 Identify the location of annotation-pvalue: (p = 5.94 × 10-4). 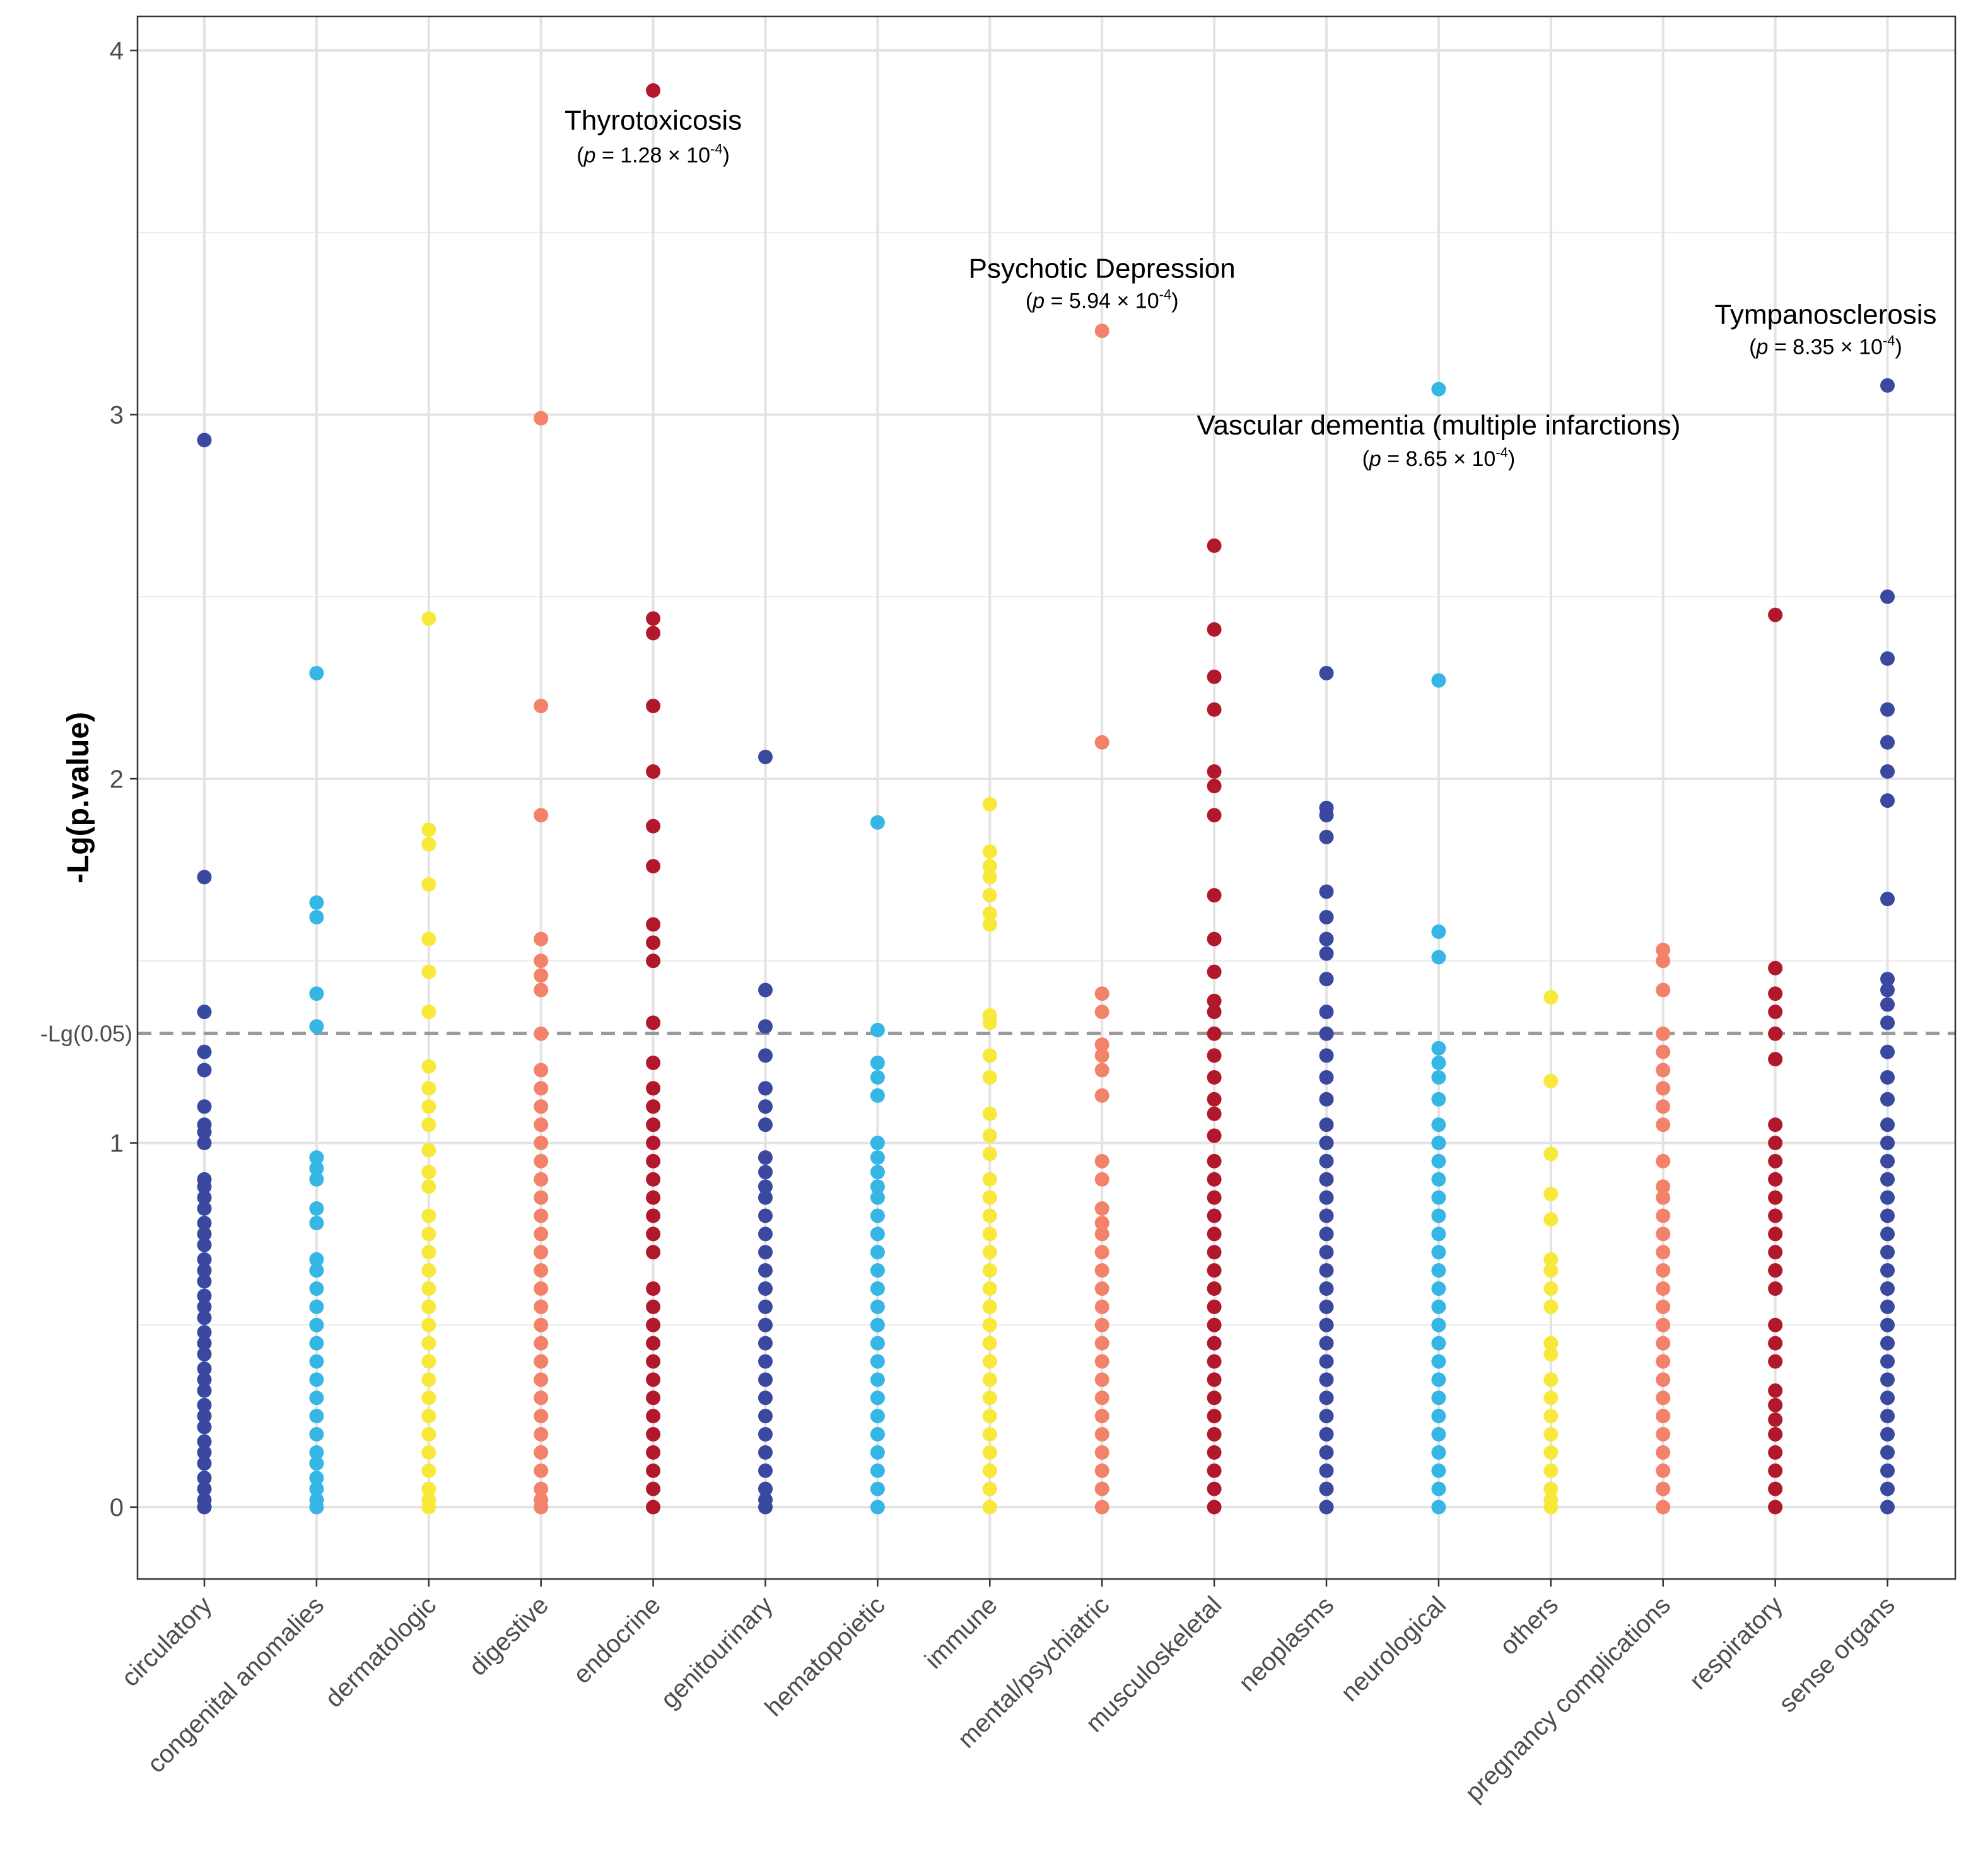
(1102, 300).